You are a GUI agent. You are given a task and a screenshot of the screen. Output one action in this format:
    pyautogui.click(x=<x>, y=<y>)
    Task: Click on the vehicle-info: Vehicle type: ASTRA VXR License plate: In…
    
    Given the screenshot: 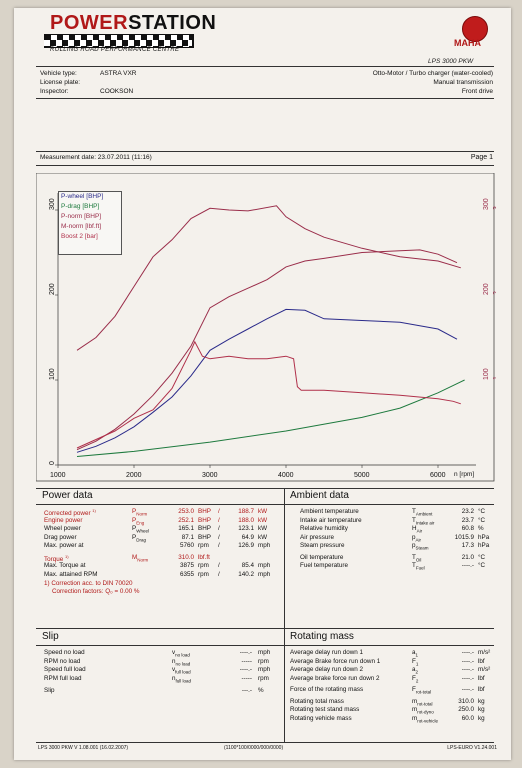 What is the action you would take?
    pyautogui.click(x=88, y=82)
    